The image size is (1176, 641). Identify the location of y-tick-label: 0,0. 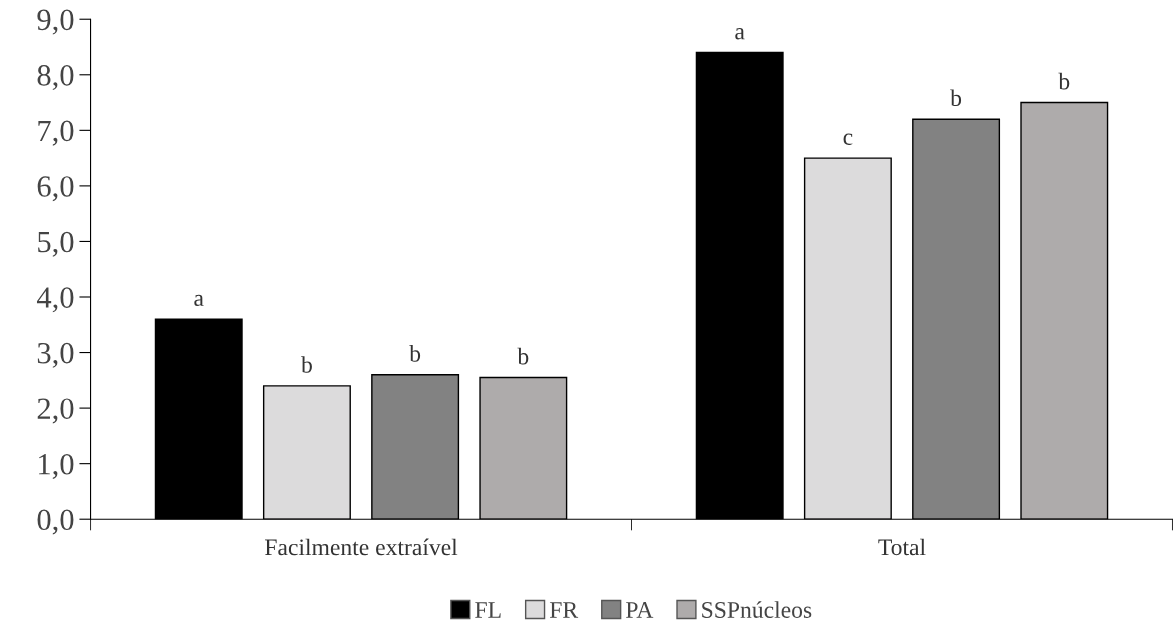
(55, 522).